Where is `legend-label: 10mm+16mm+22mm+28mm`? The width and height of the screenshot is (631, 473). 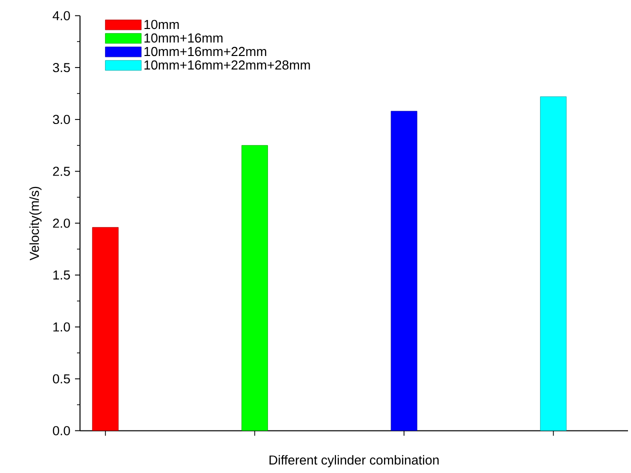 legend-label: 10mm+16mm+22mm+28mm is located at coordinates (227, 65).